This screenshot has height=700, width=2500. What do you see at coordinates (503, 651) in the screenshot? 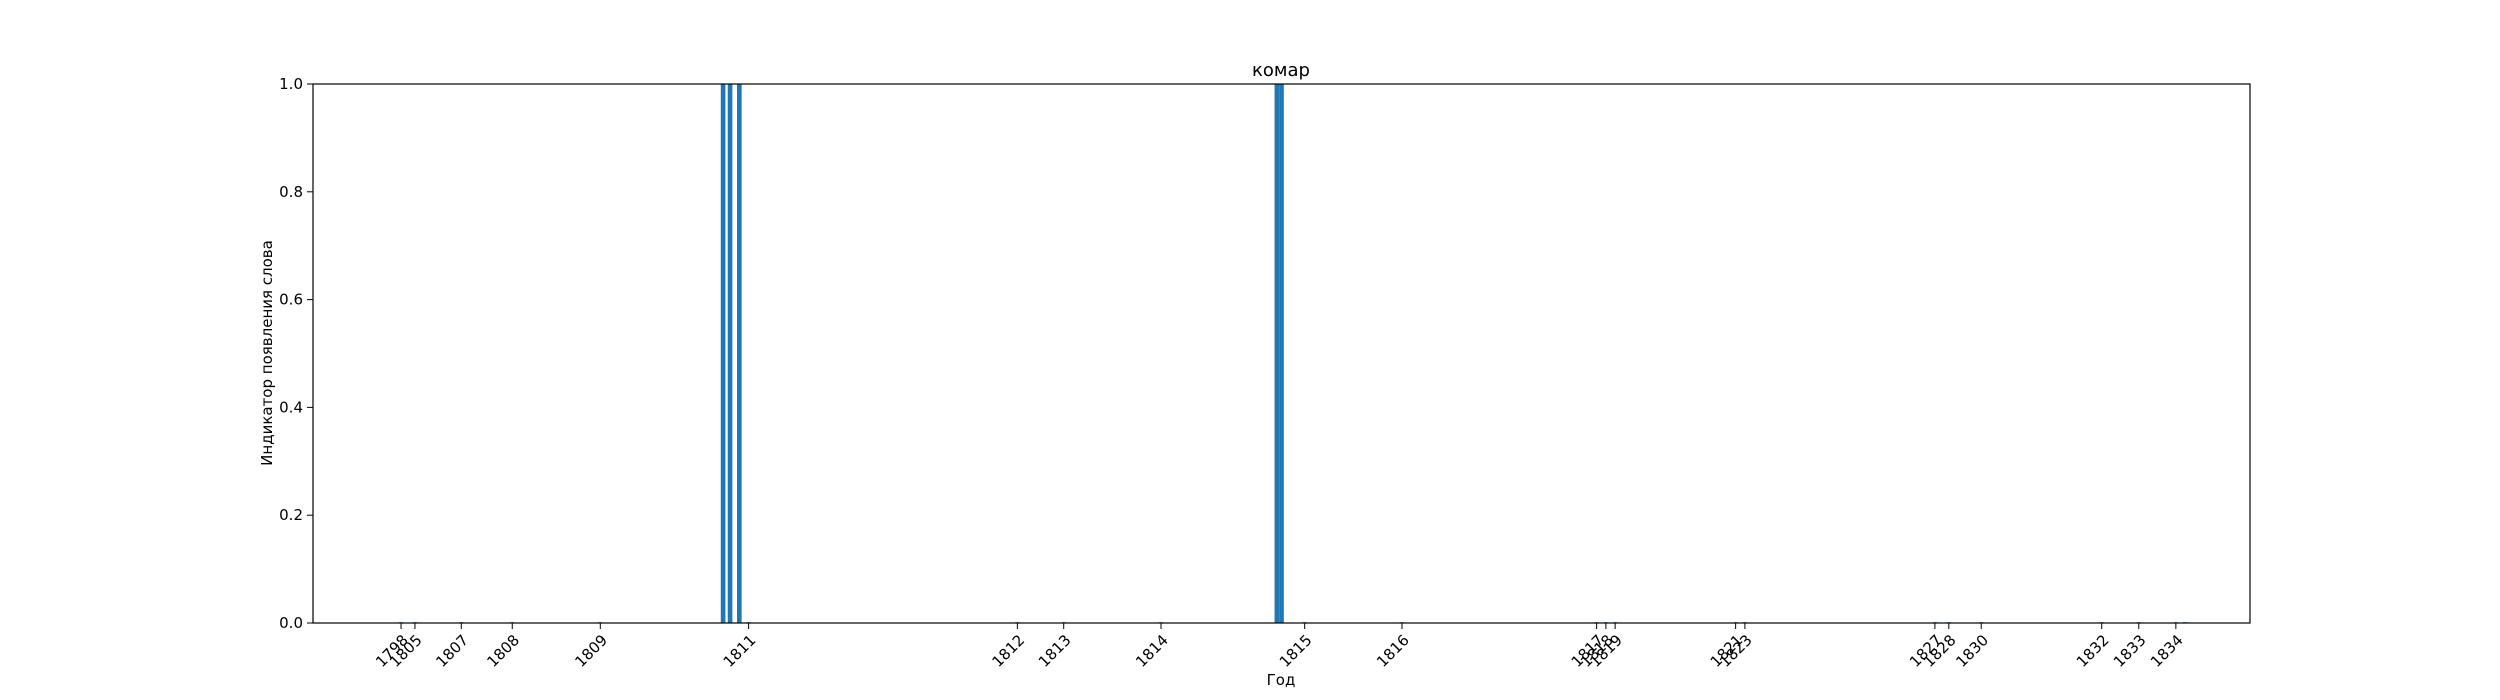
I see `x-tick-label: 1808` at bounding box center [503, 651].